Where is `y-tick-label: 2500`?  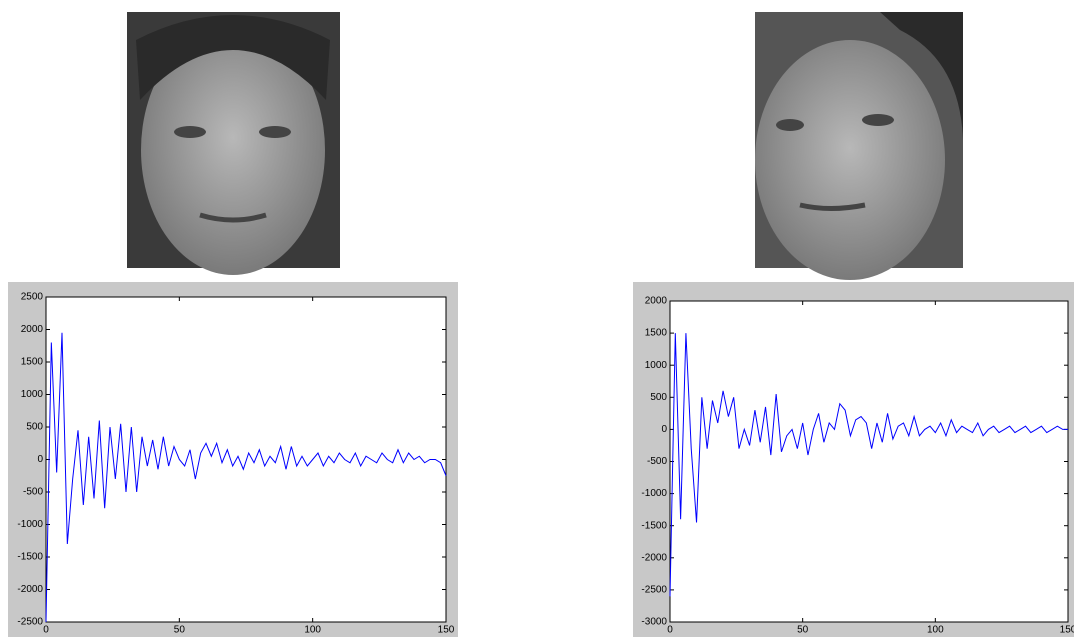
y-tick-label: 2500 is located at coordinates (32, 297).